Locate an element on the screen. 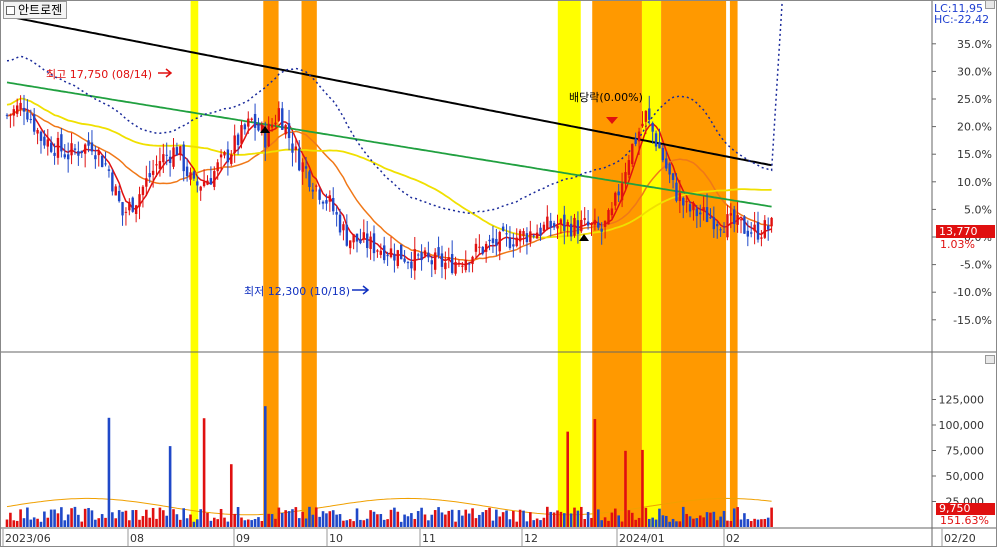  stock-title: 안트로젠 is located at coordinates (35, 10).